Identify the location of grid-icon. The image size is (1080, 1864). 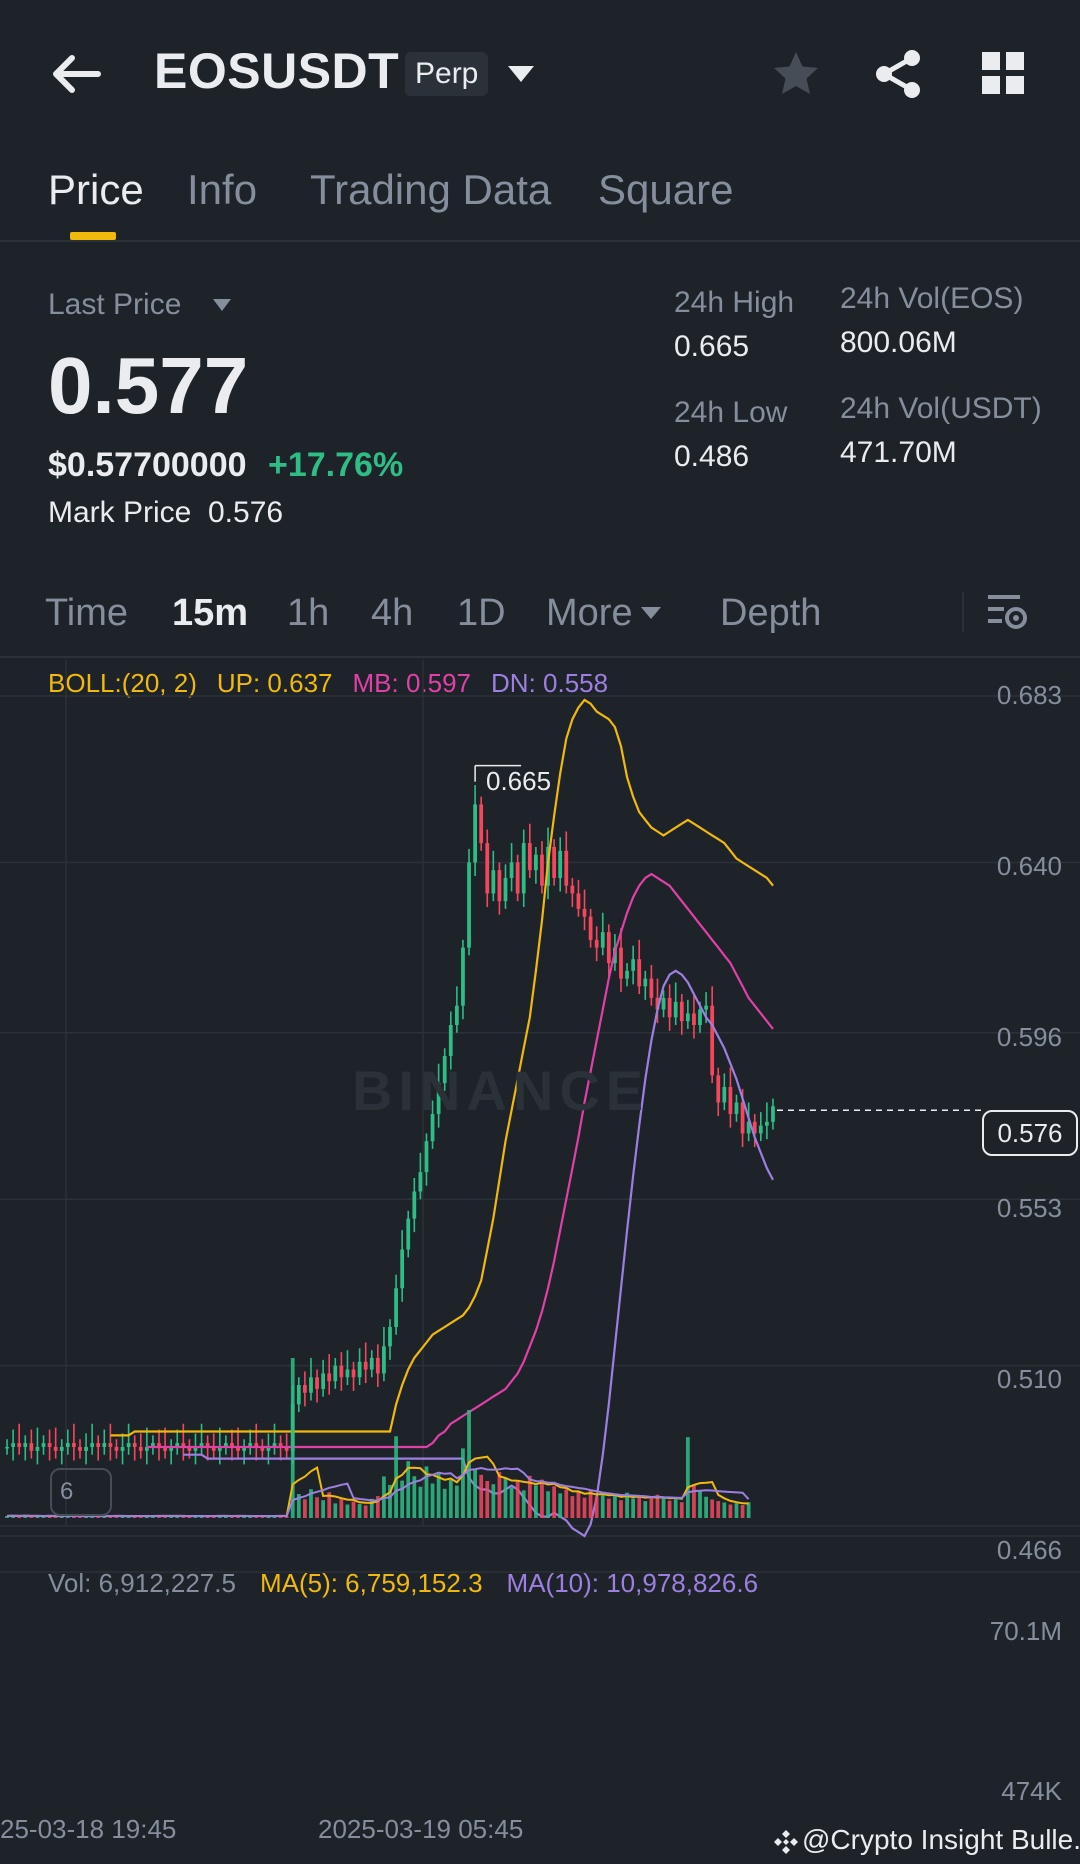
(1003, 73).